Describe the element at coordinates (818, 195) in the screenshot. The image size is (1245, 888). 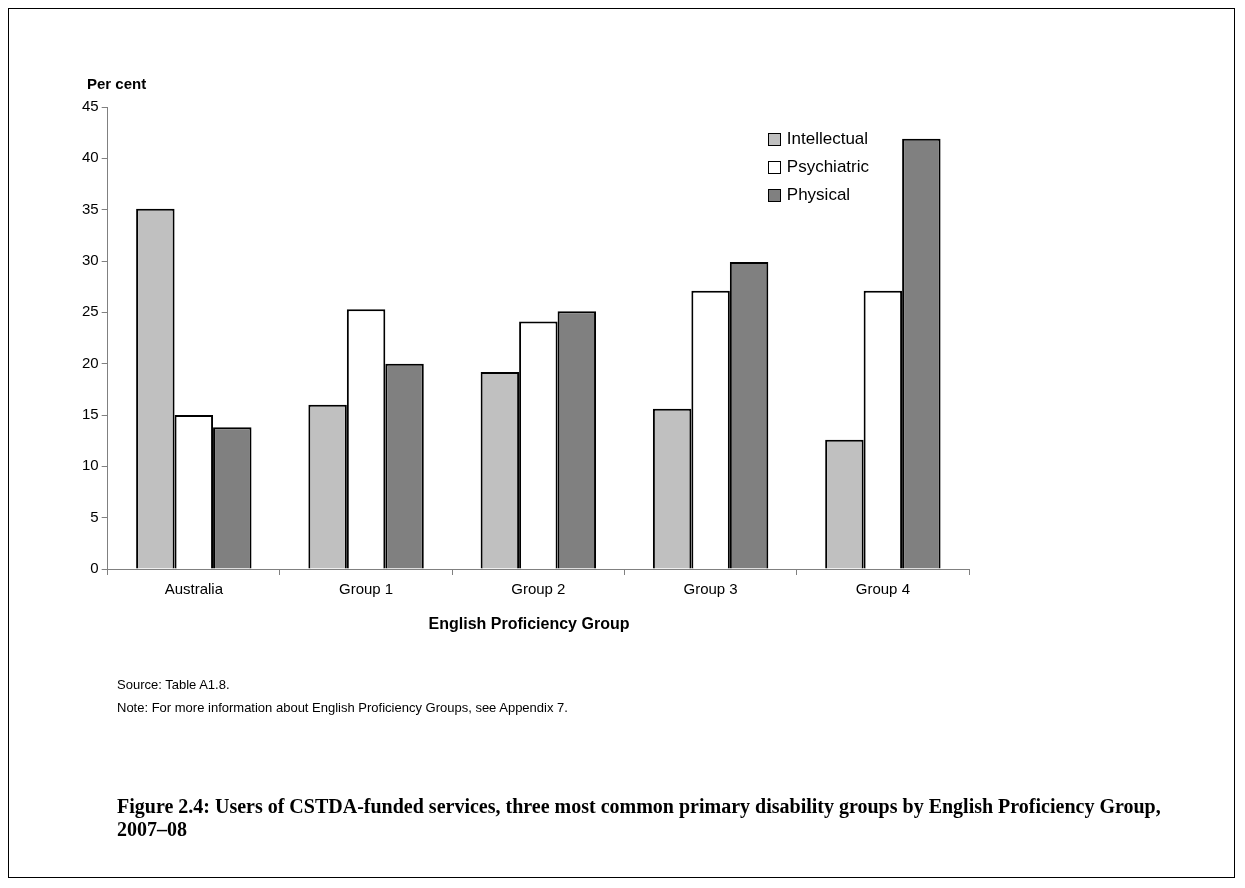
I see `legend-label: Physical` at that location.